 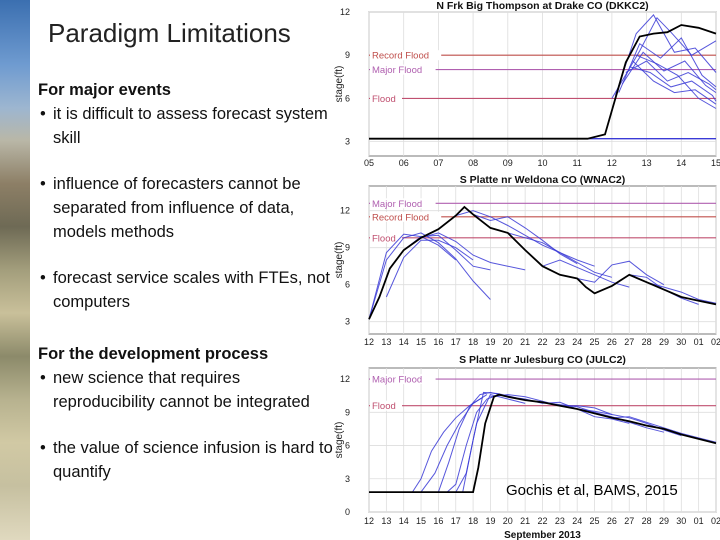 What do you see at coordinates (542, 180) in the screenshot?
I see `chart-title: S Platte nr Weldona CO (WNAC2)` at bounding box center [542, 180].